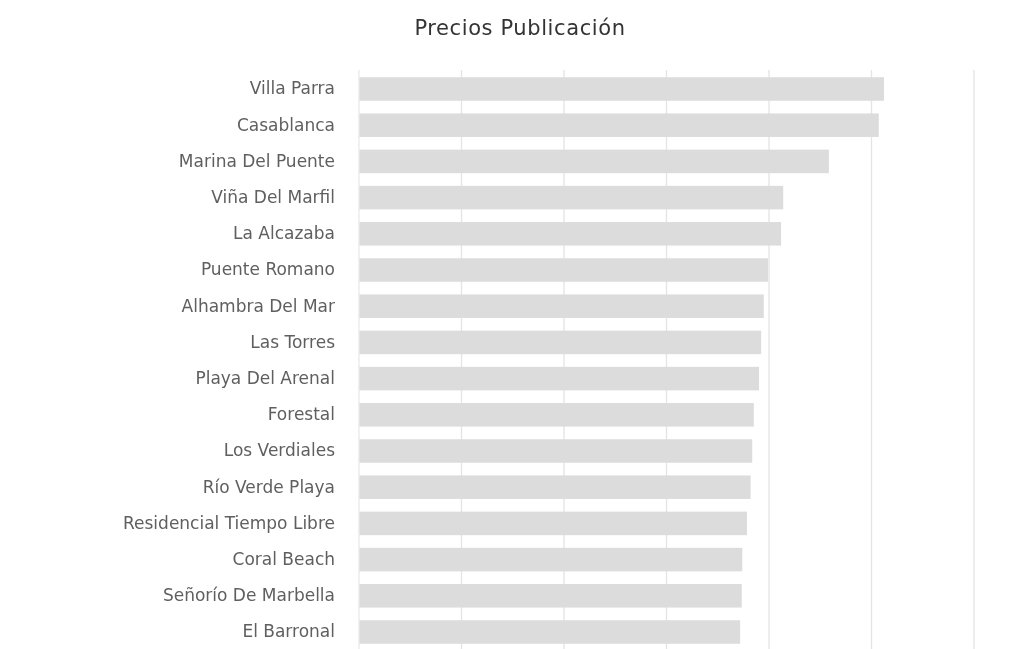 The image size is (1024, 649). What do you see at coordinates (268, 486) in the screenshot?
I see `y-tick-label: Río Verde Playa` at bounding box center [268, 486].